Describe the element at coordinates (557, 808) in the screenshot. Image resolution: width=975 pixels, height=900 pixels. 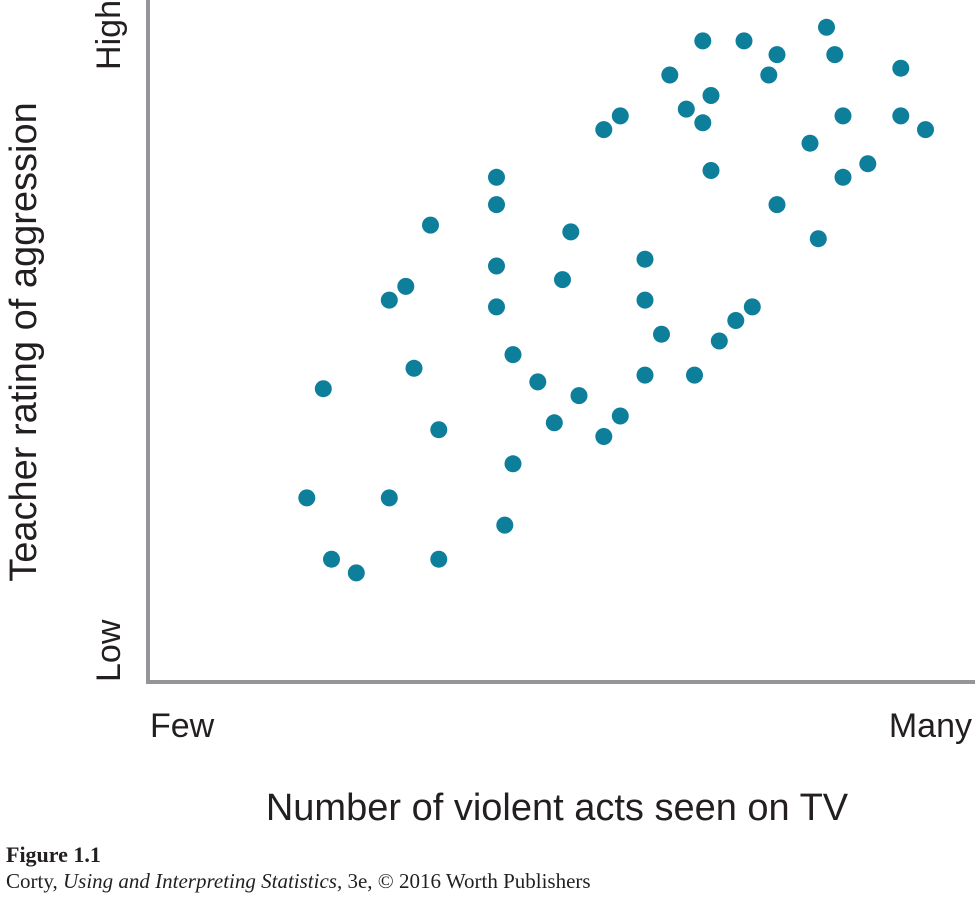
I see `x-axis-label: Number of violent acts seen on TV` at that location.